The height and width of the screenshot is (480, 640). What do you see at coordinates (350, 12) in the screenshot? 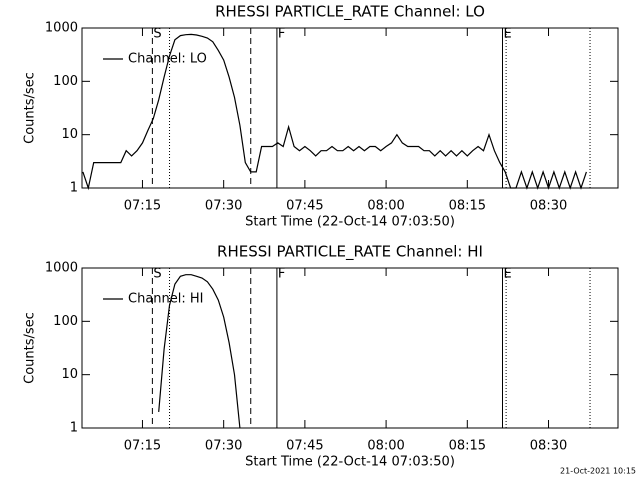
I see `chart-title: RHESSI PARTICLE_RATE Channel: LO` at bounding box center [350, 12].